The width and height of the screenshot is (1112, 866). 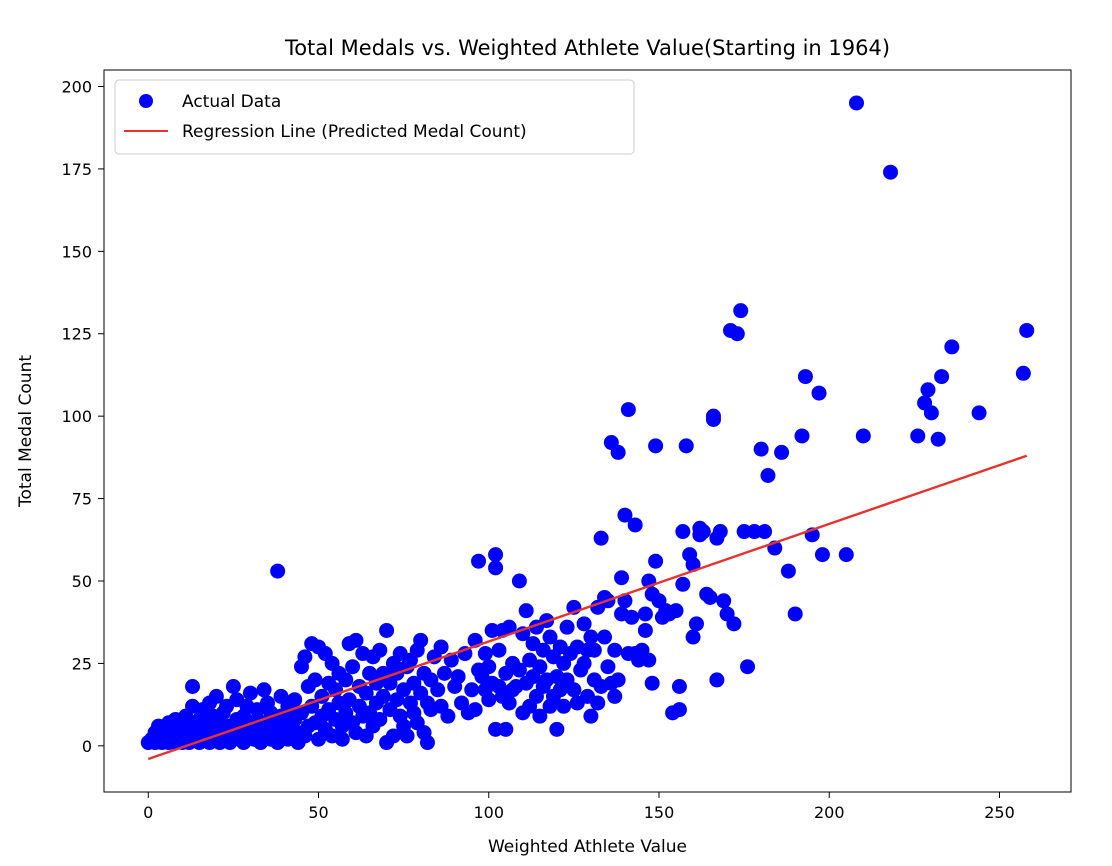 I want to click on x-tick-label: 250, so click(x=999, y=812).